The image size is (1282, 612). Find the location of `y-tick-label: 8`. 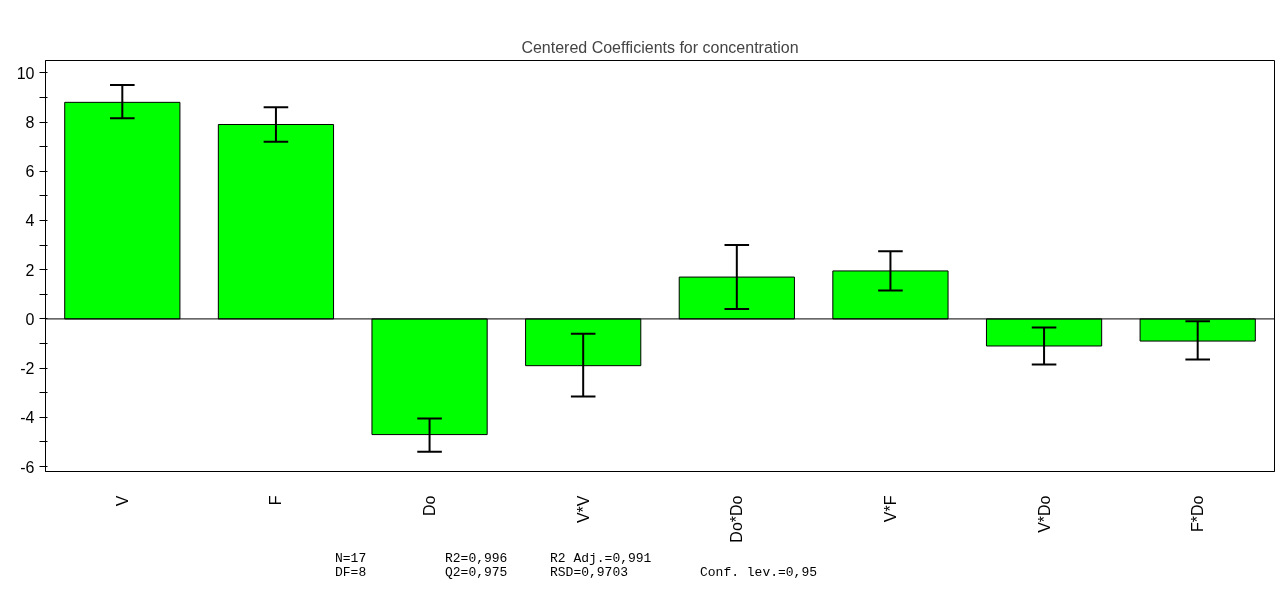

y-tick-label: 8 is located at coordinates (30, 123).